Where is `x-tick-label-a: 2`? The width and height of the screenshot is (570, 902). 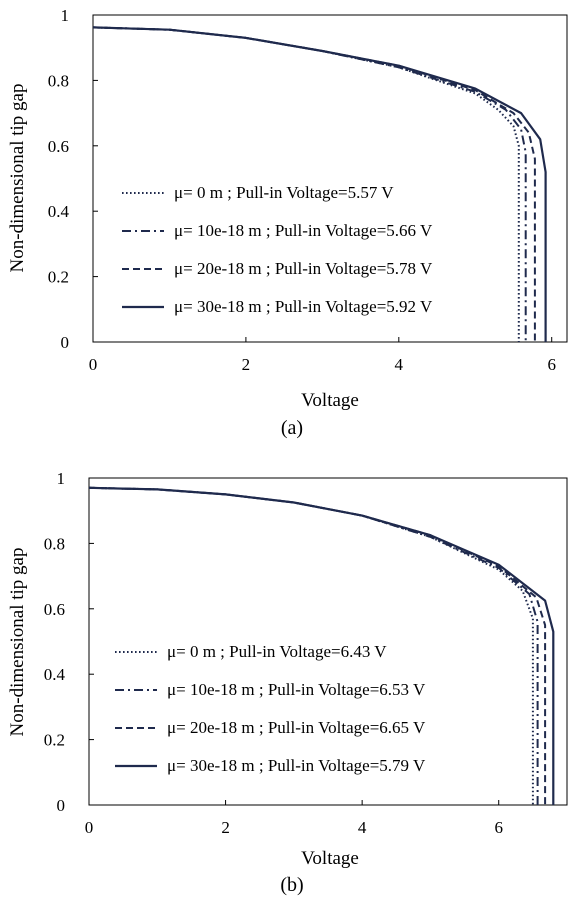 x-tick-label-a: 2 is located at coordinates (246, 364).